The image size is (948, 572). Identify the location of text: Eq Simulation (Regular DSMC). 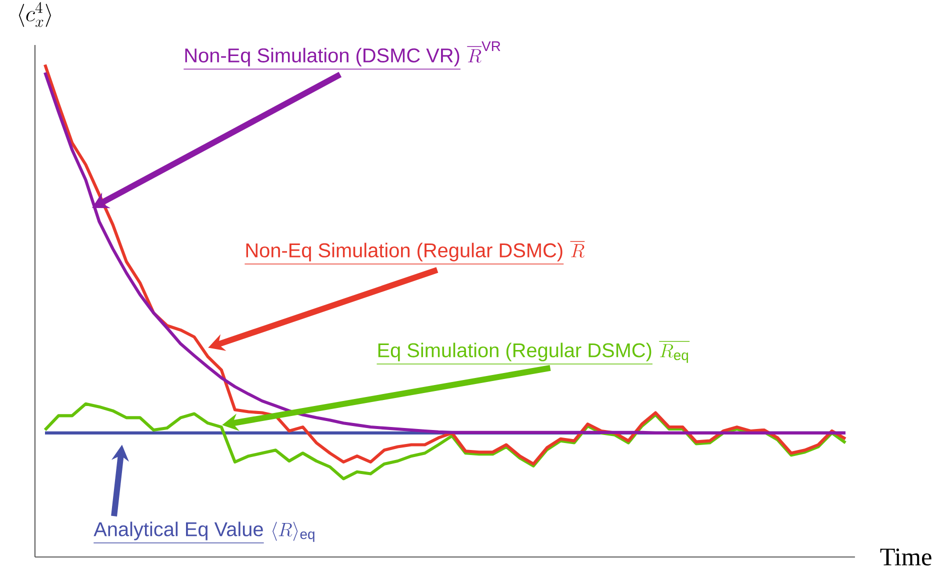
(515, 352).